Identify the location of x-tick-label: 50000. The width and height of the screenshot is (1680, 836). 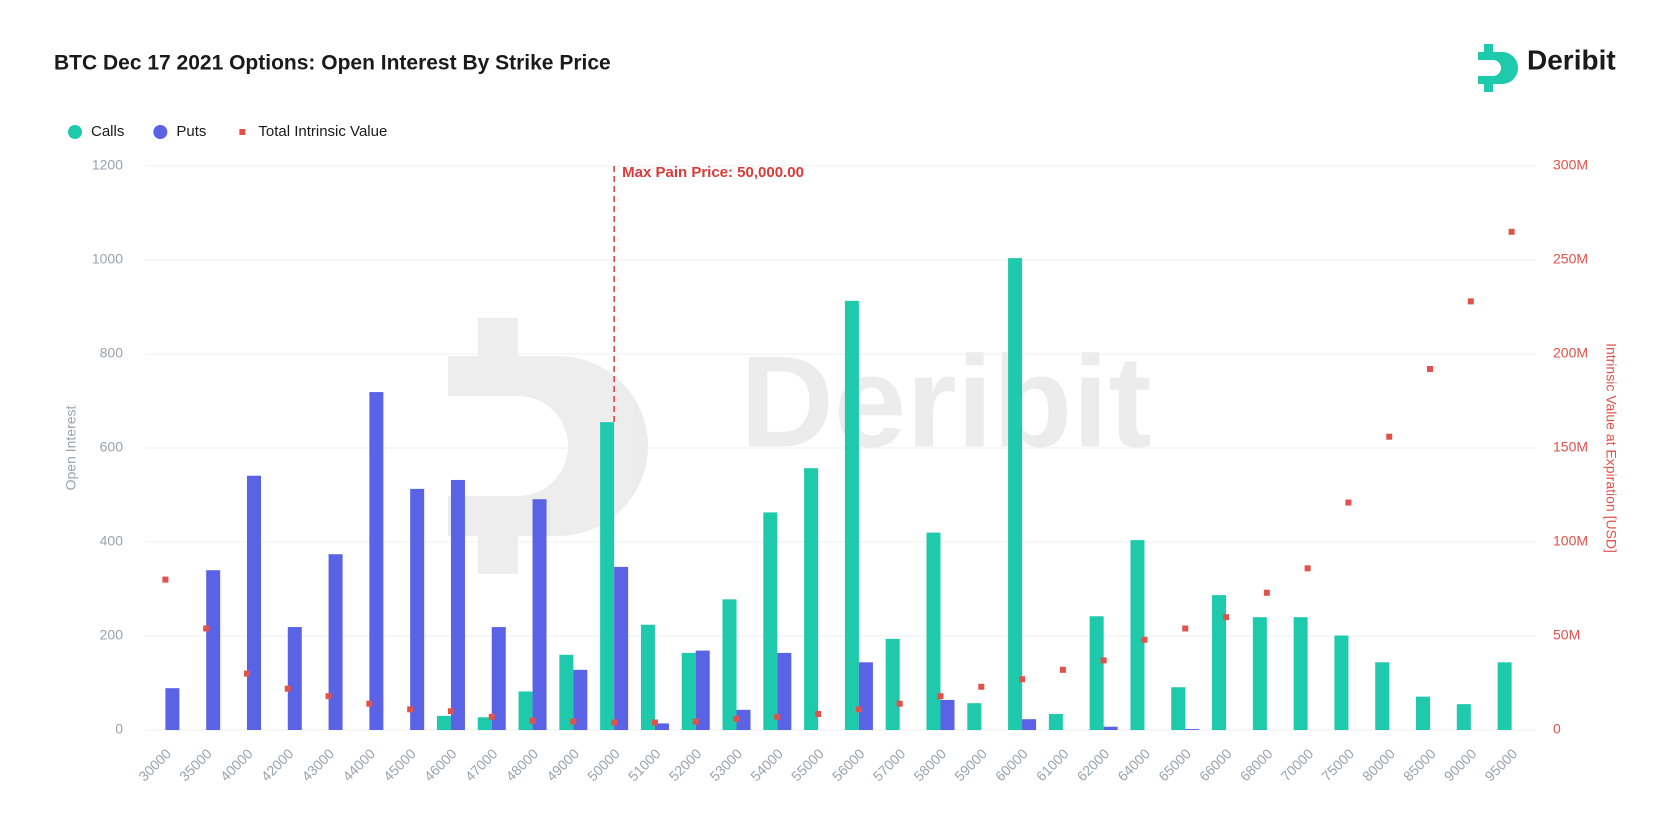
(603, 764).